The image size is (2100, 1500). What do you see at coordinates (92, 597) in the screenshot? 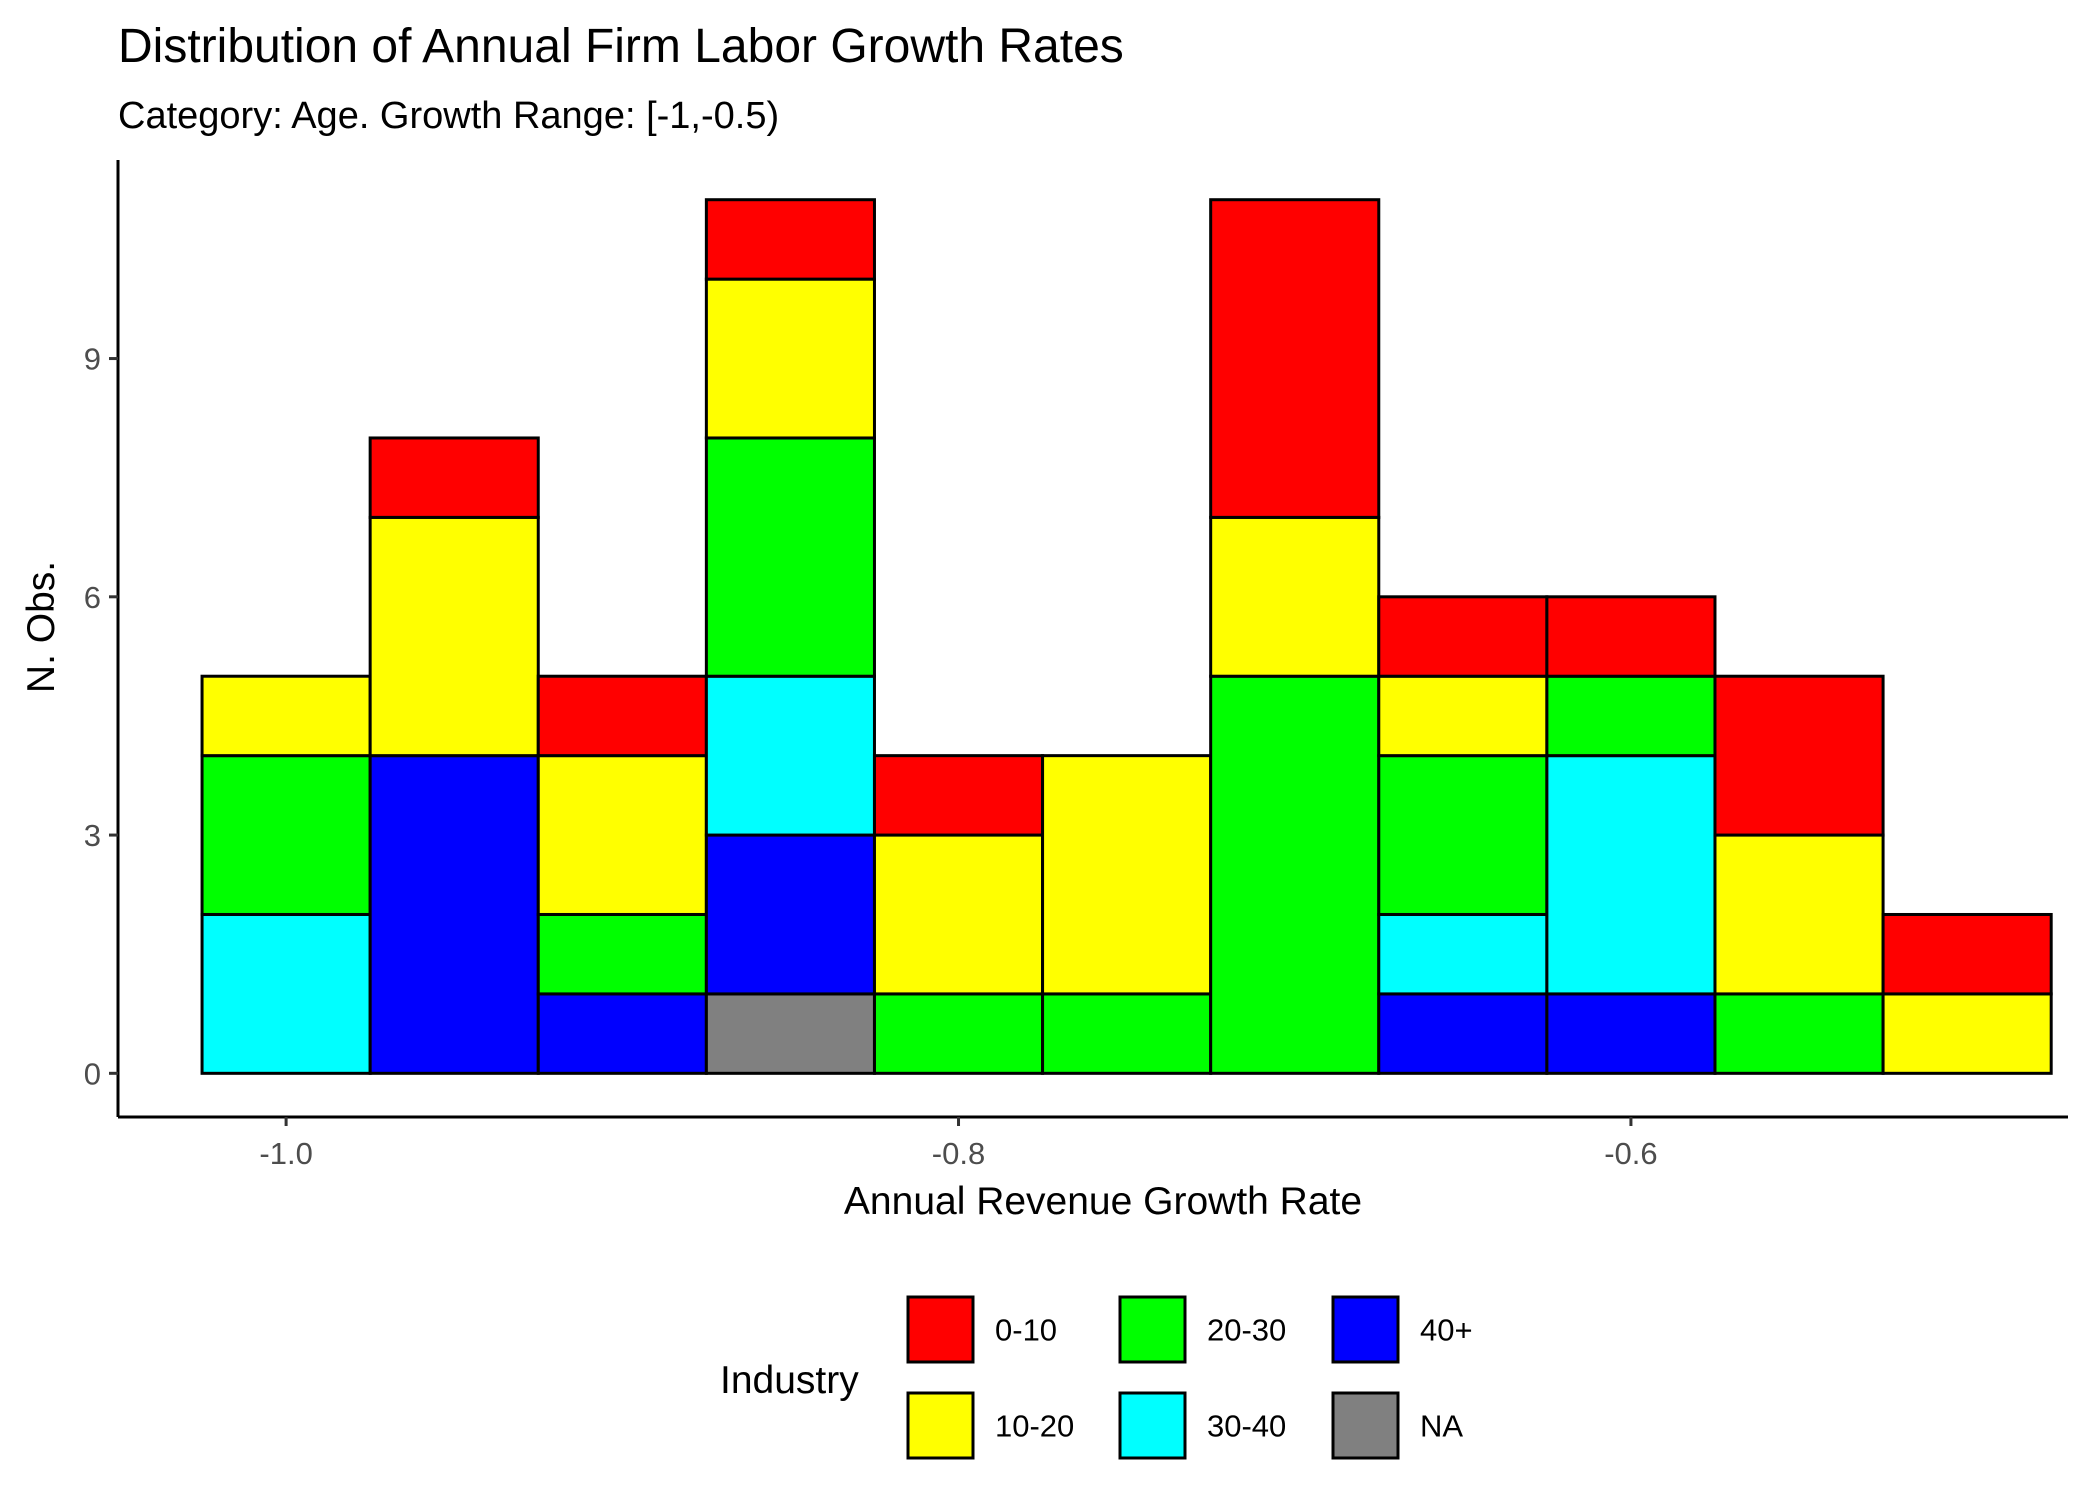
I see `y-tick-label: 6` at bounding box center [92, 597].